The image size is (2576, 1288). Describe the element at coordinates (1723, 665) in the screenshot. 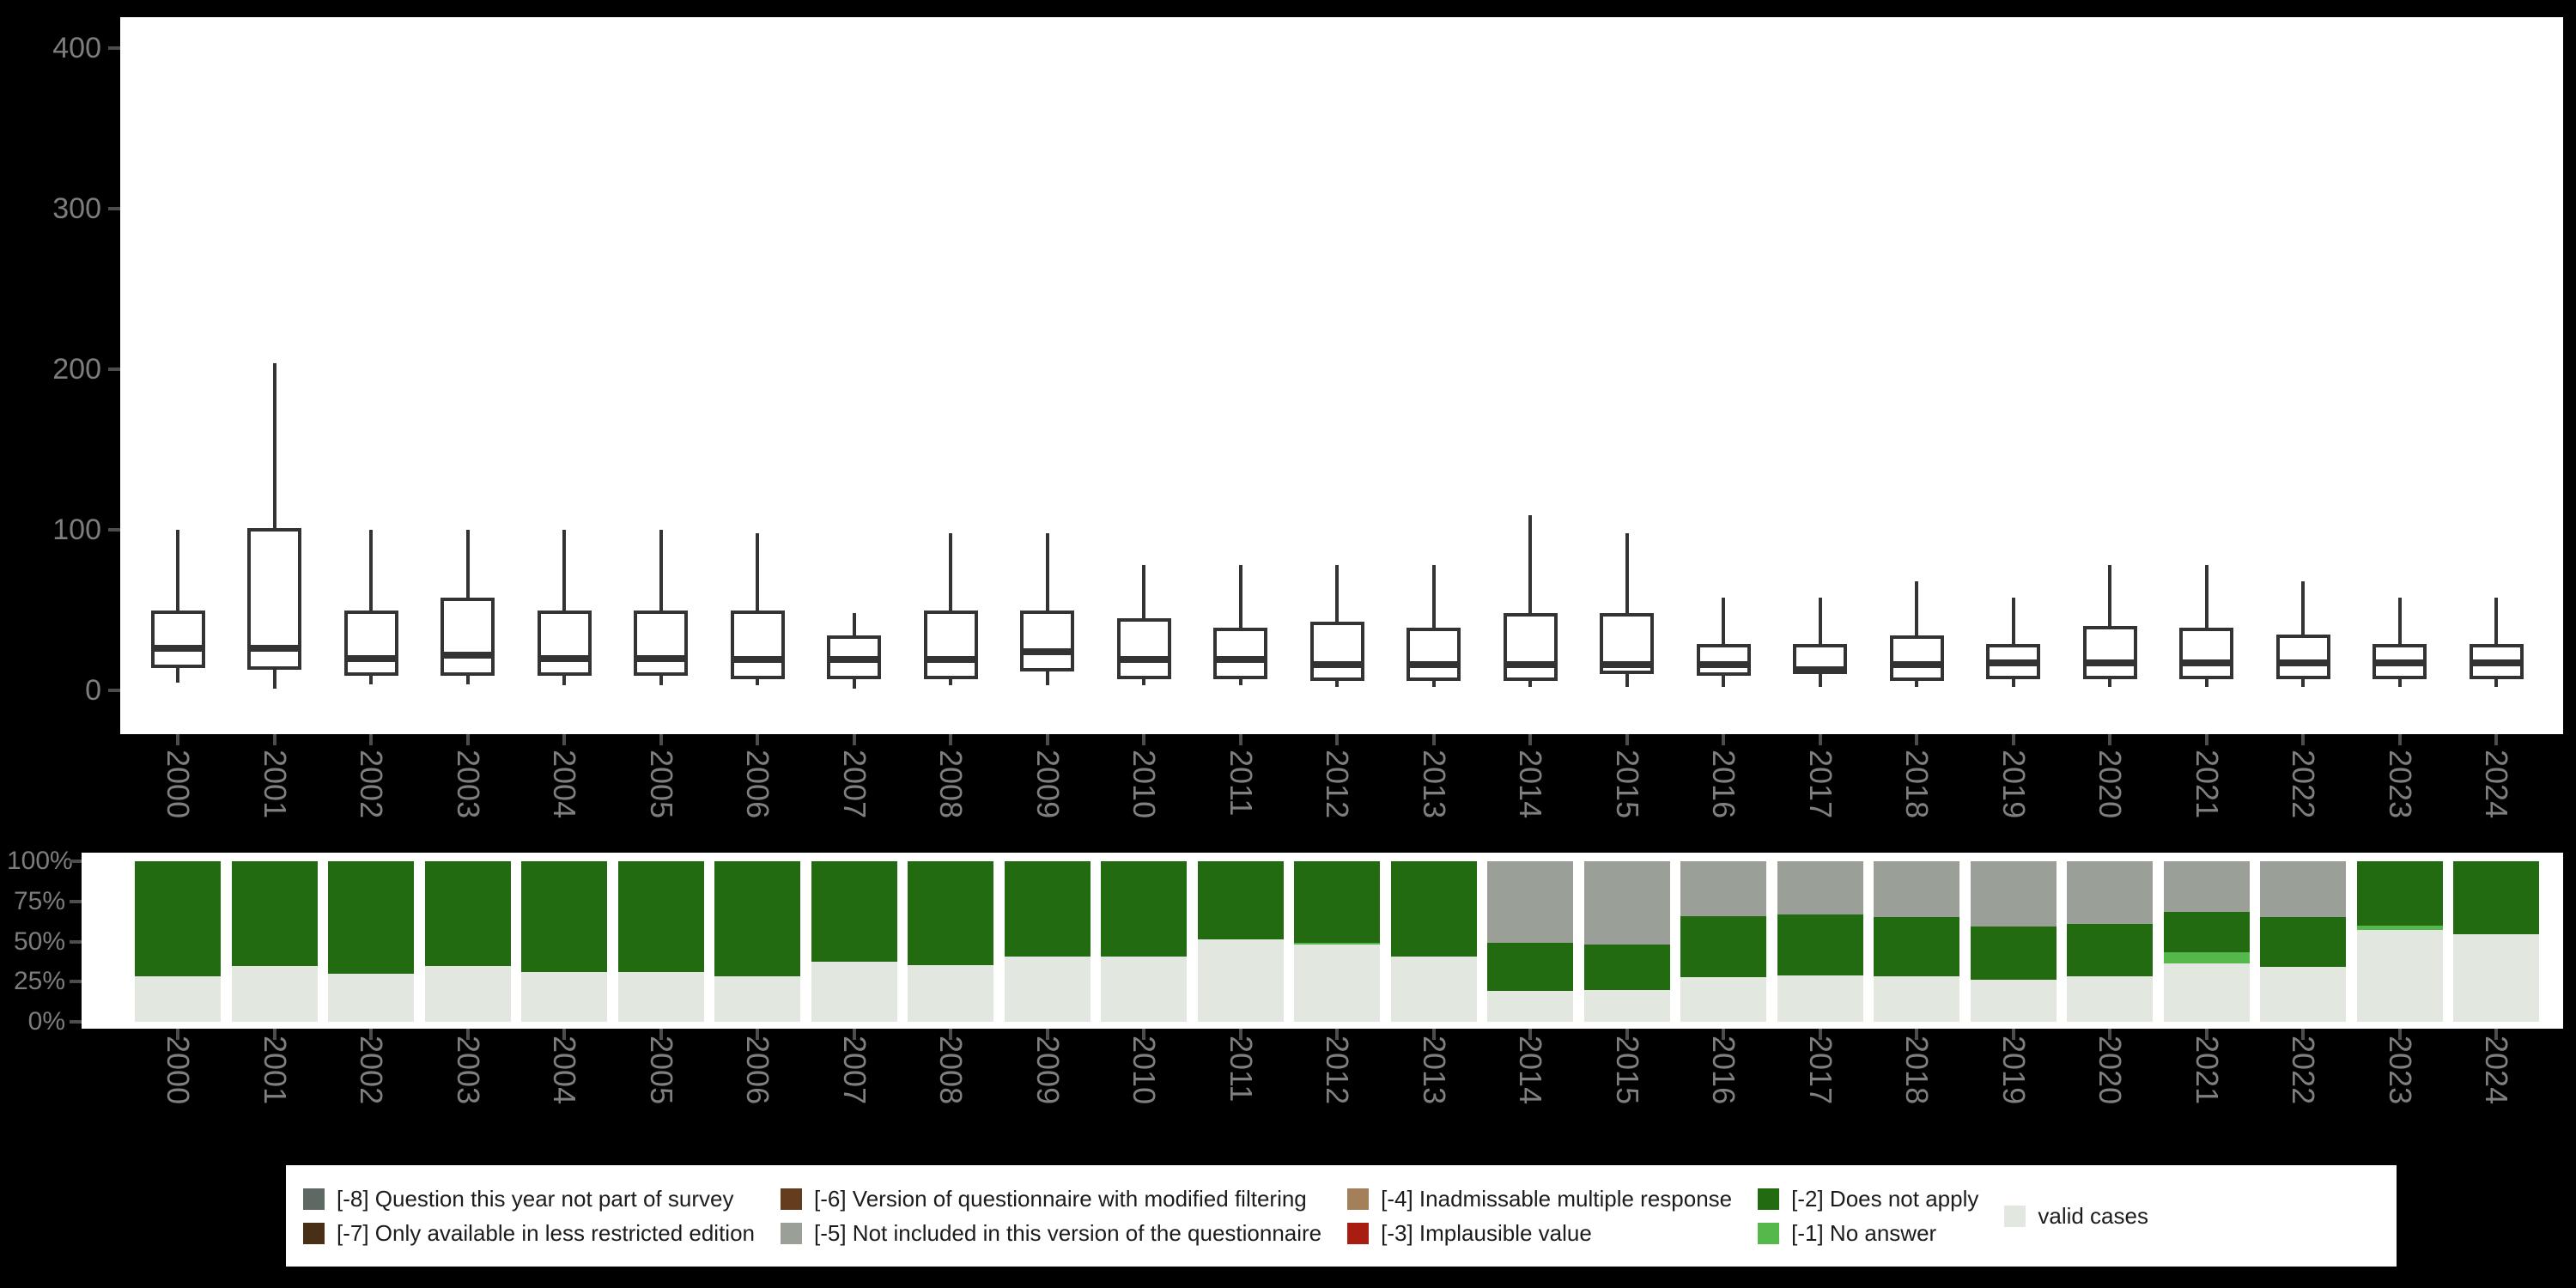

I see `boxplot-median-2016` at that location.